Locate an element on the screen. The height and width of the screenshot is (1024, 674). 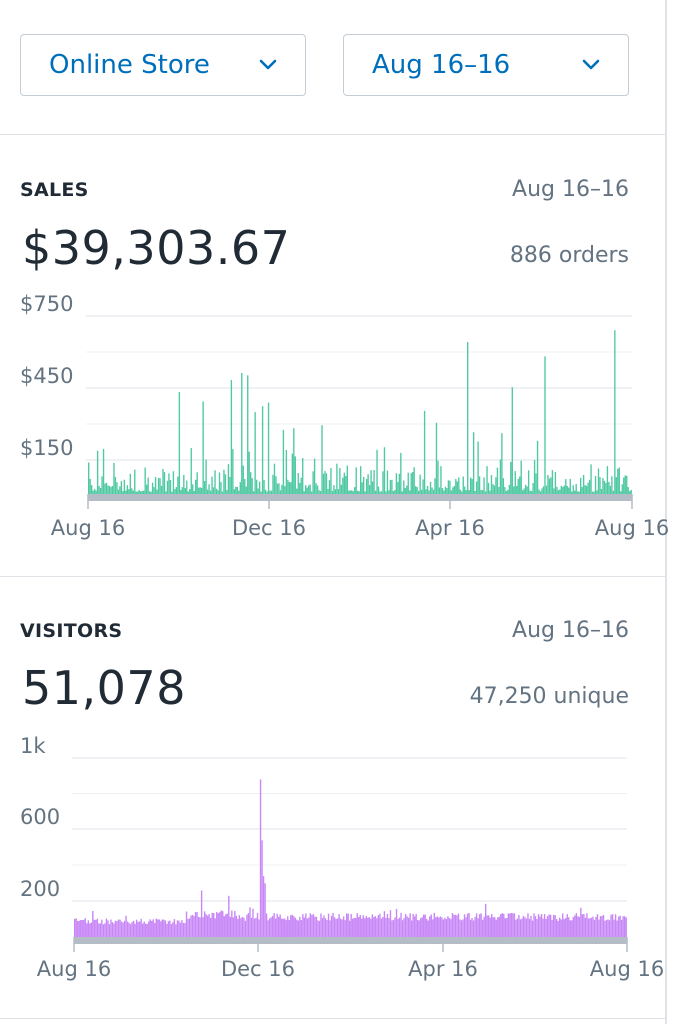
section-divider is located at coordinates (332, 576).